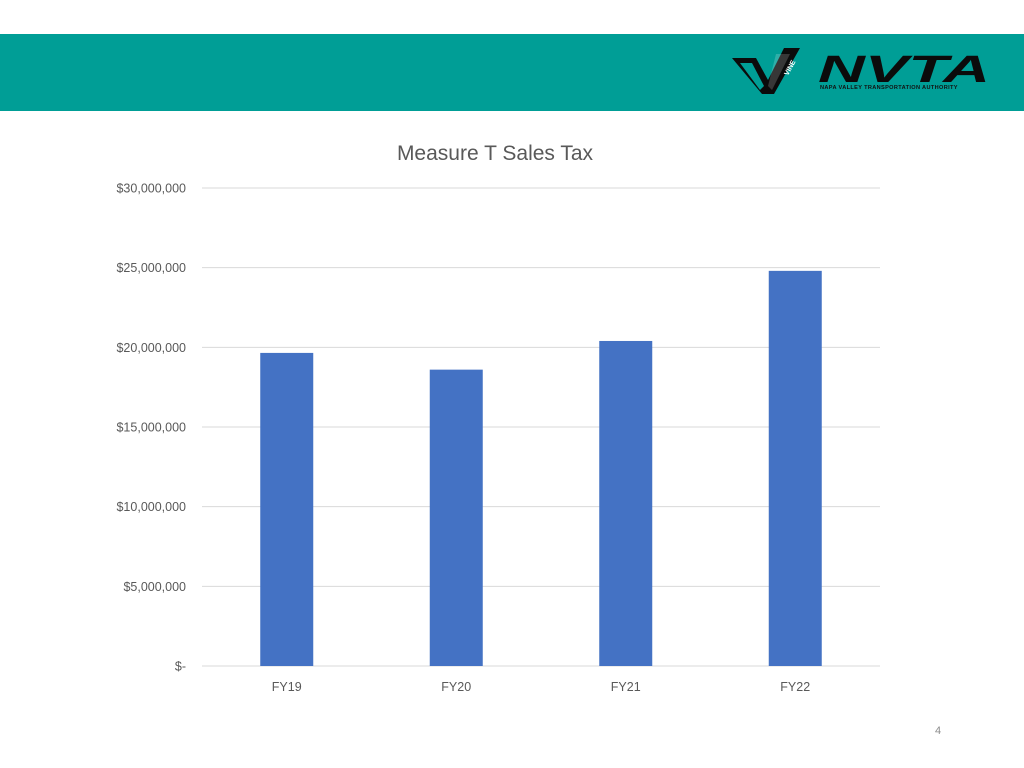  What do you see at coordinates (889, 88) in the screenshot?
I see `nvta-subtitle: NAPA VALLEY TRANSPORTATION AUTHORITY` at bounding box center [889, 88].